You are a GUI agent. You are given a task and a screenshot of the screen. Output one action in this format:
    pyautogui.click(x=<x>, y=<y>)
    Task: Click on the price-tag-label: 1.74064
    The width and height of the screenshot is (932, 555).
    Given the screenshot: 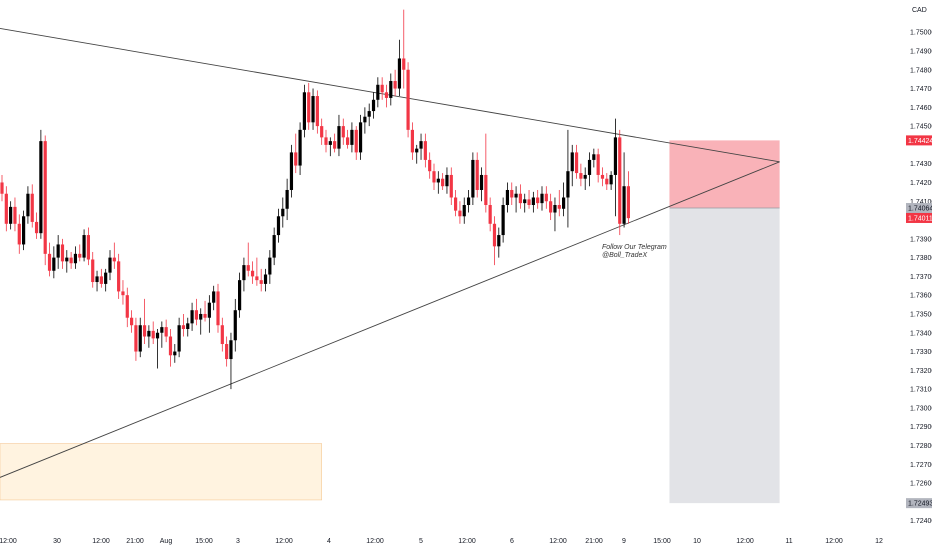 What is the action you would take?
    pyautogui.click(x=920, y=209)
    